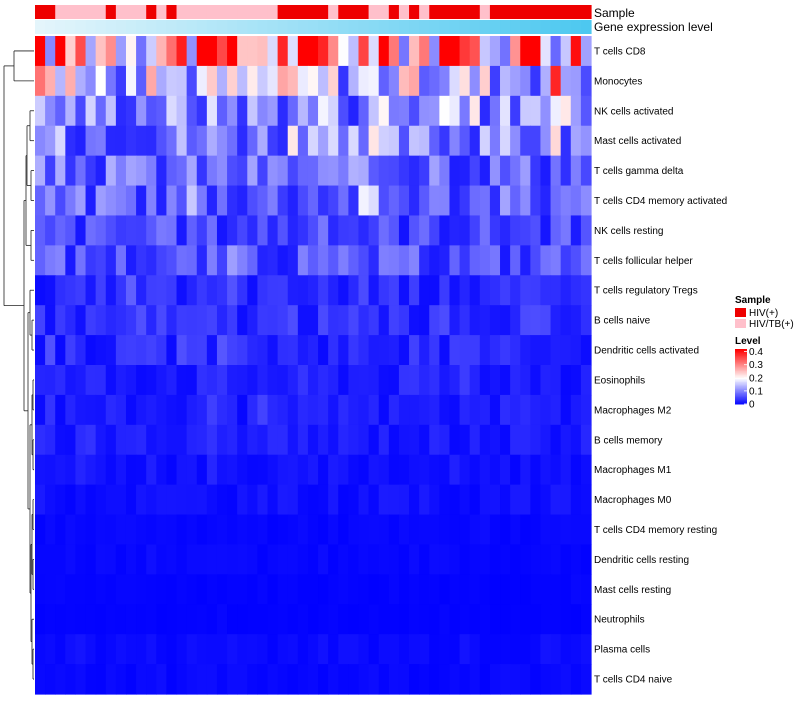 The height and width of the screenshot is (705, 800). I want to click on legend-tick-label: 0.4, so click(756, 352).